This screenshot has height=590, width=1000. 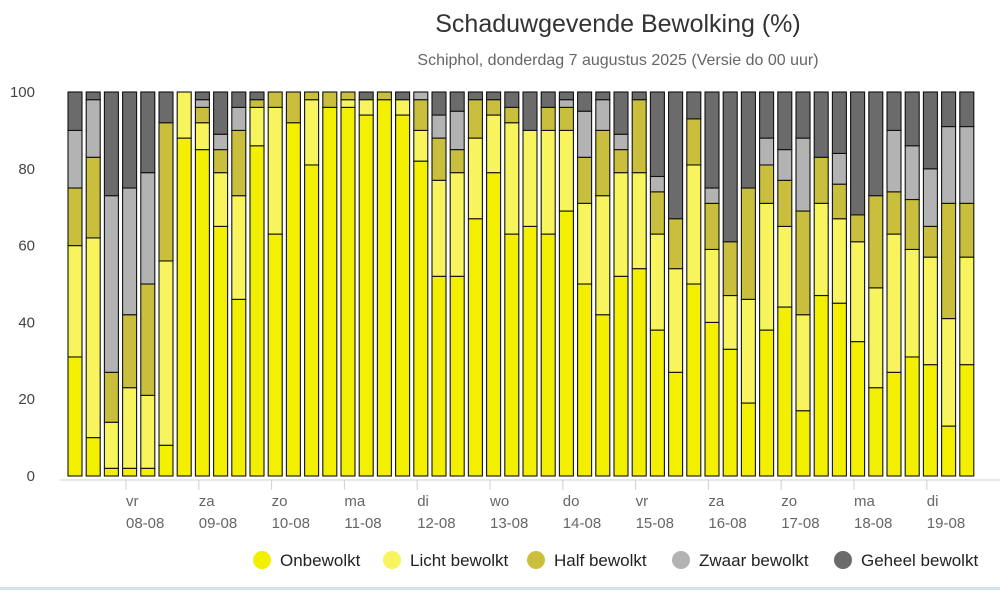 I want to click on legend-item: Onbewolkt, so click(x=307, y=560).